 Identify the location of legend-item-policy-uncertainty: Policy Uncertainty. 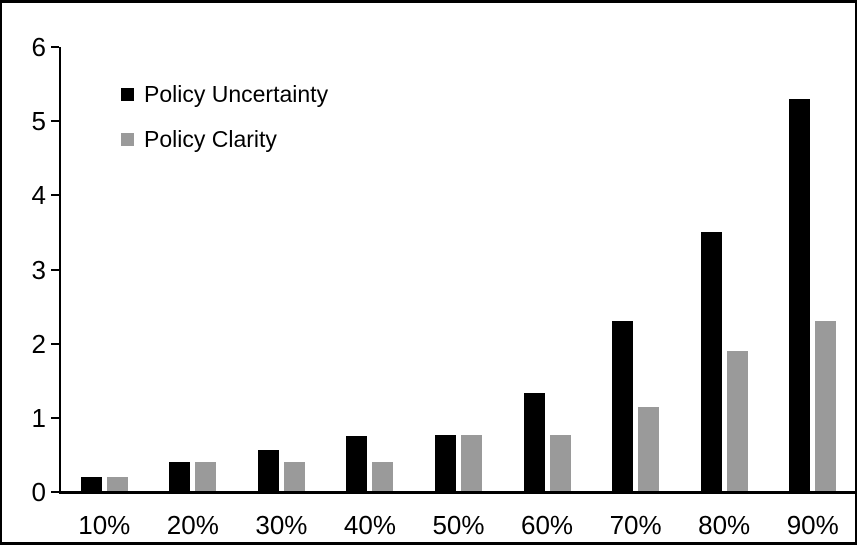
(225, 94).